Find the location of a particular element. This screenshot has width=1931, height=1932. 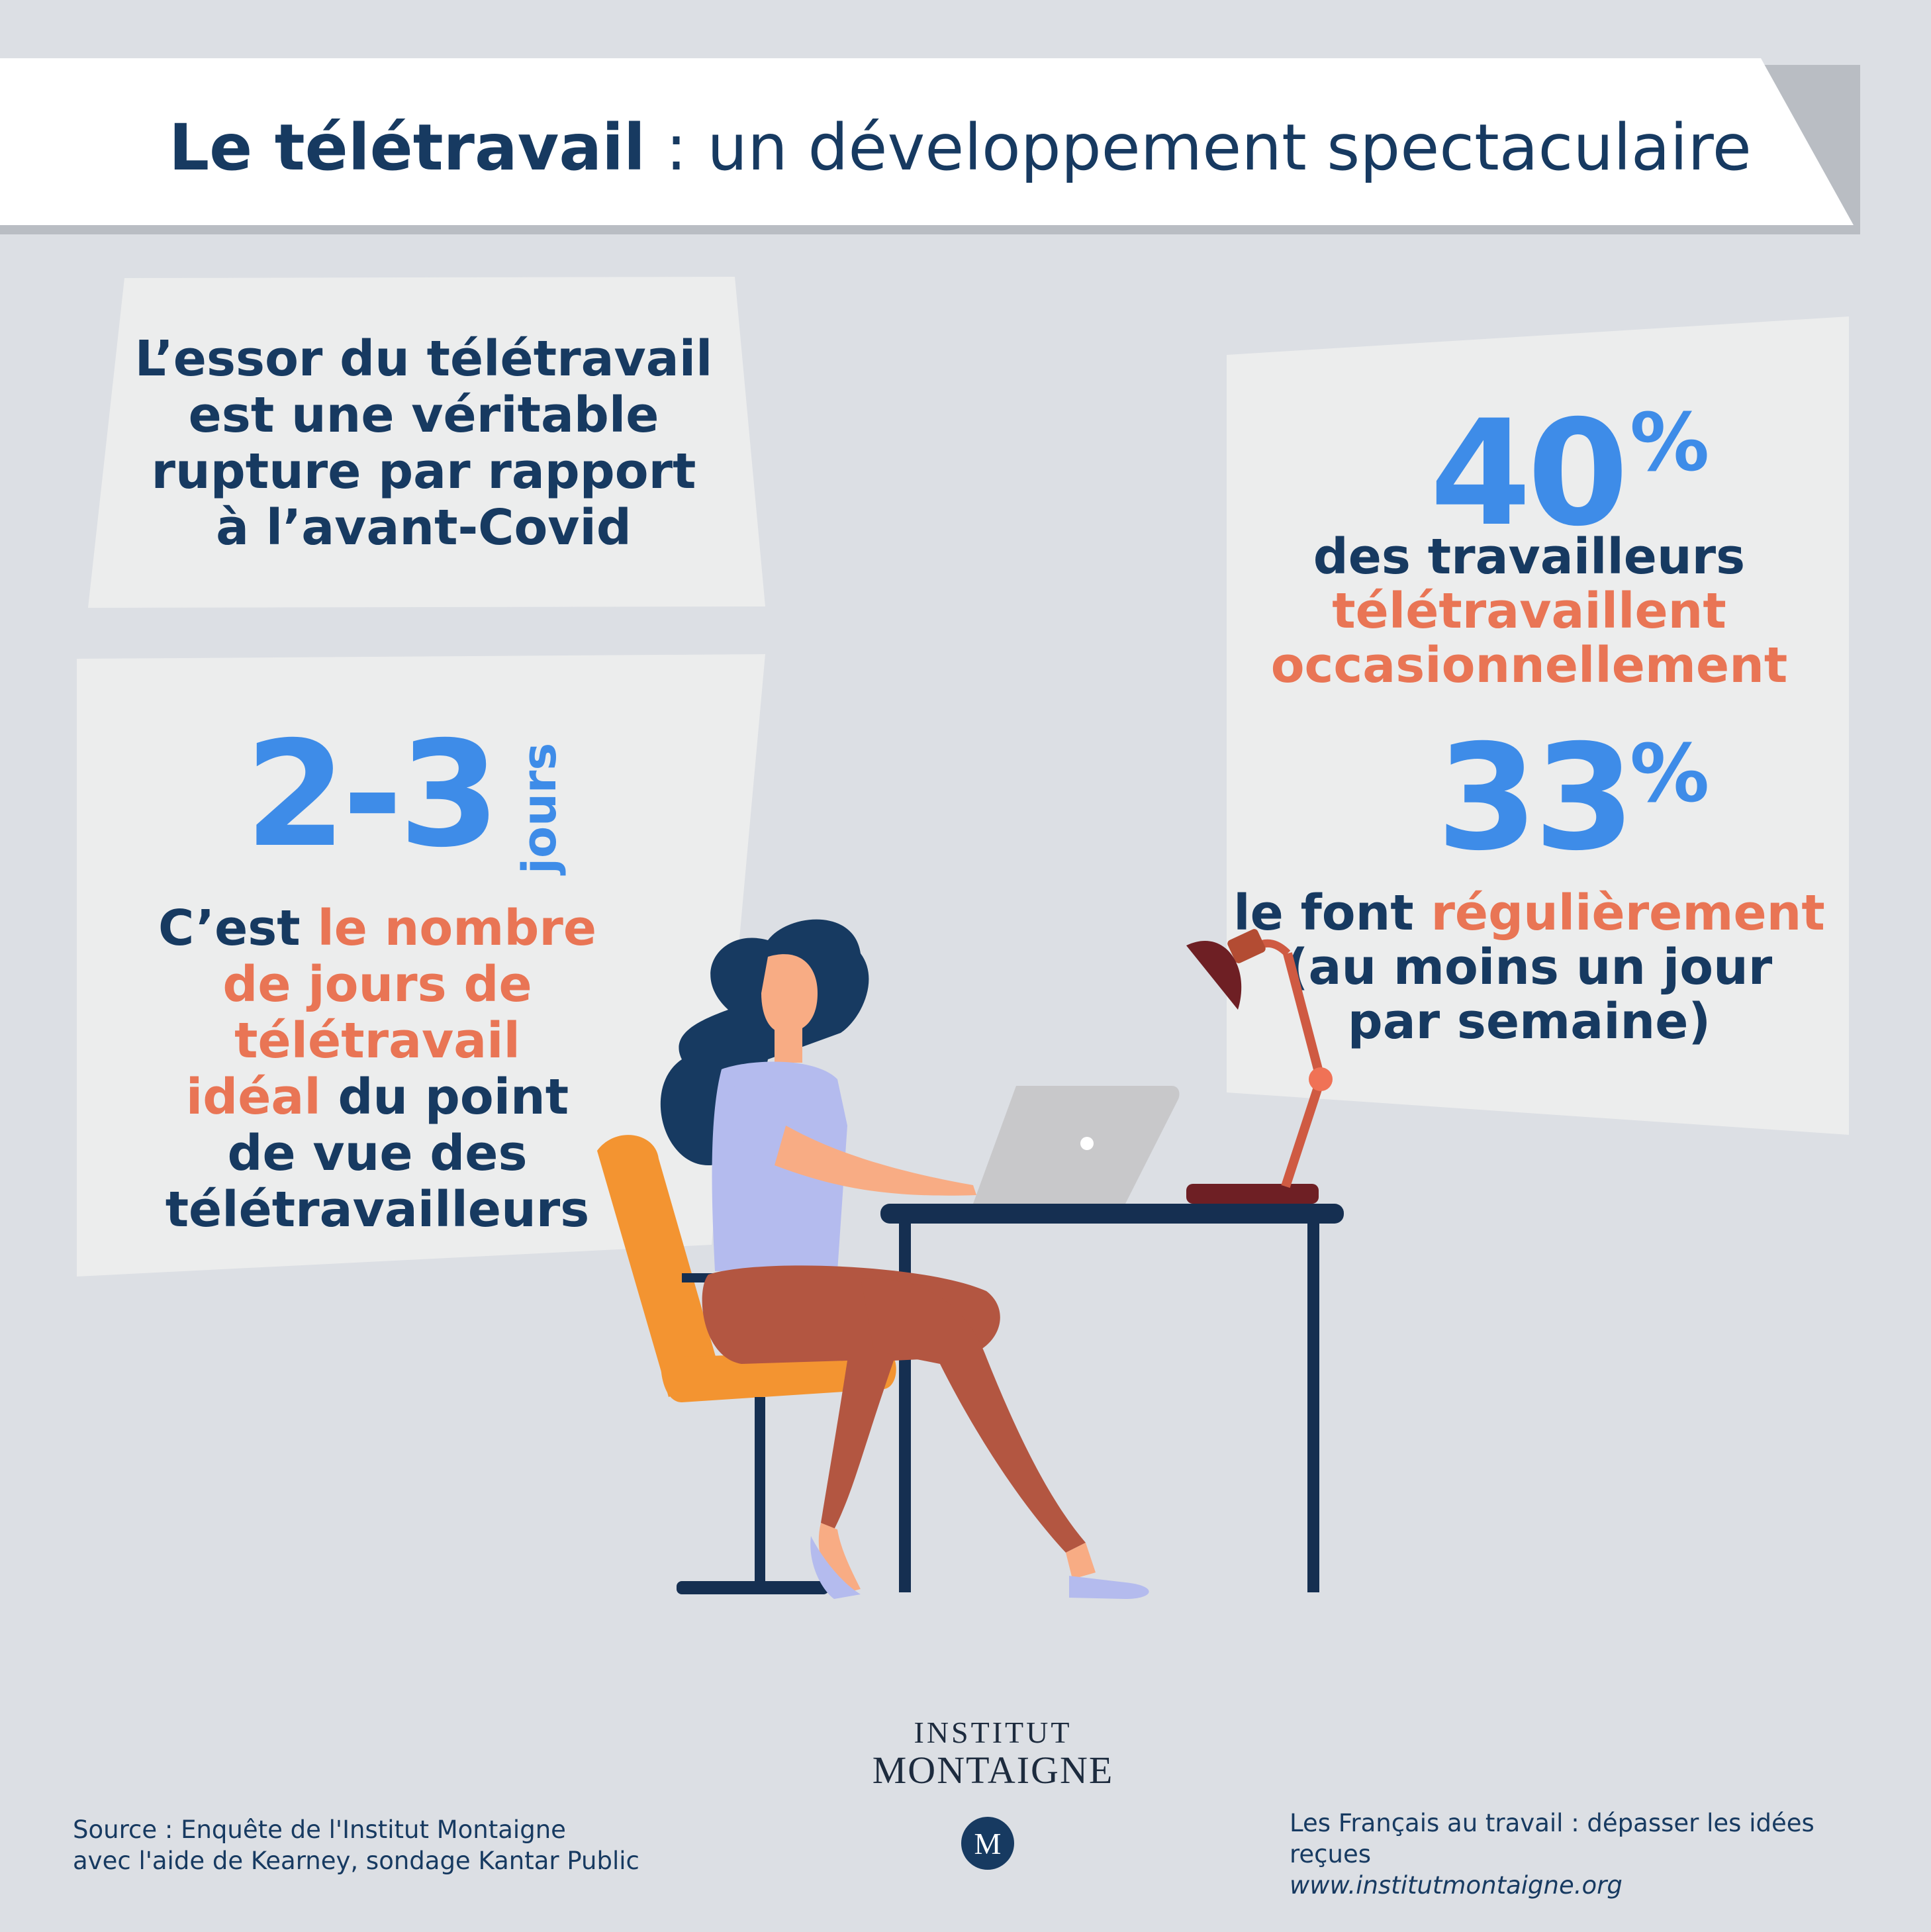

logo-line-1: INSTITUT is located at coordinates (993, 1732).